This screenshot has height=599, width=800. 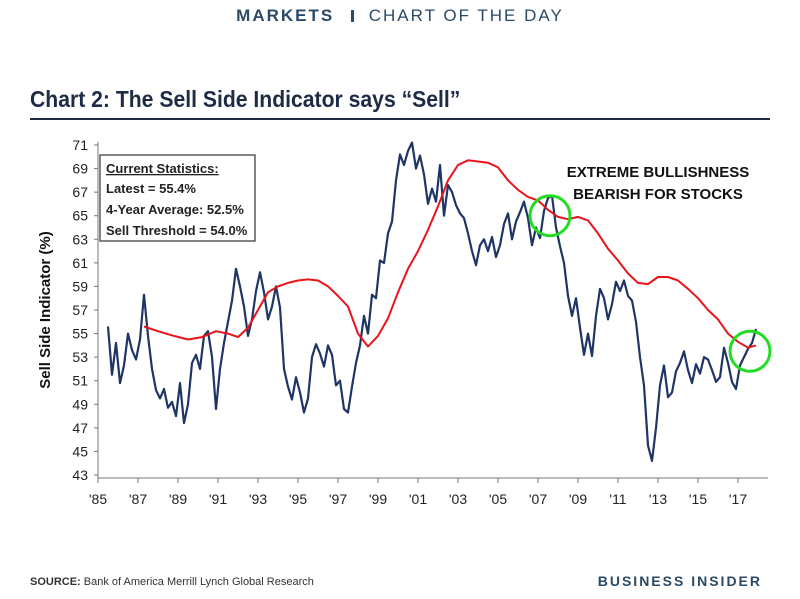 I want to click on x-tick-label: '01, so click(x=418, y=499).